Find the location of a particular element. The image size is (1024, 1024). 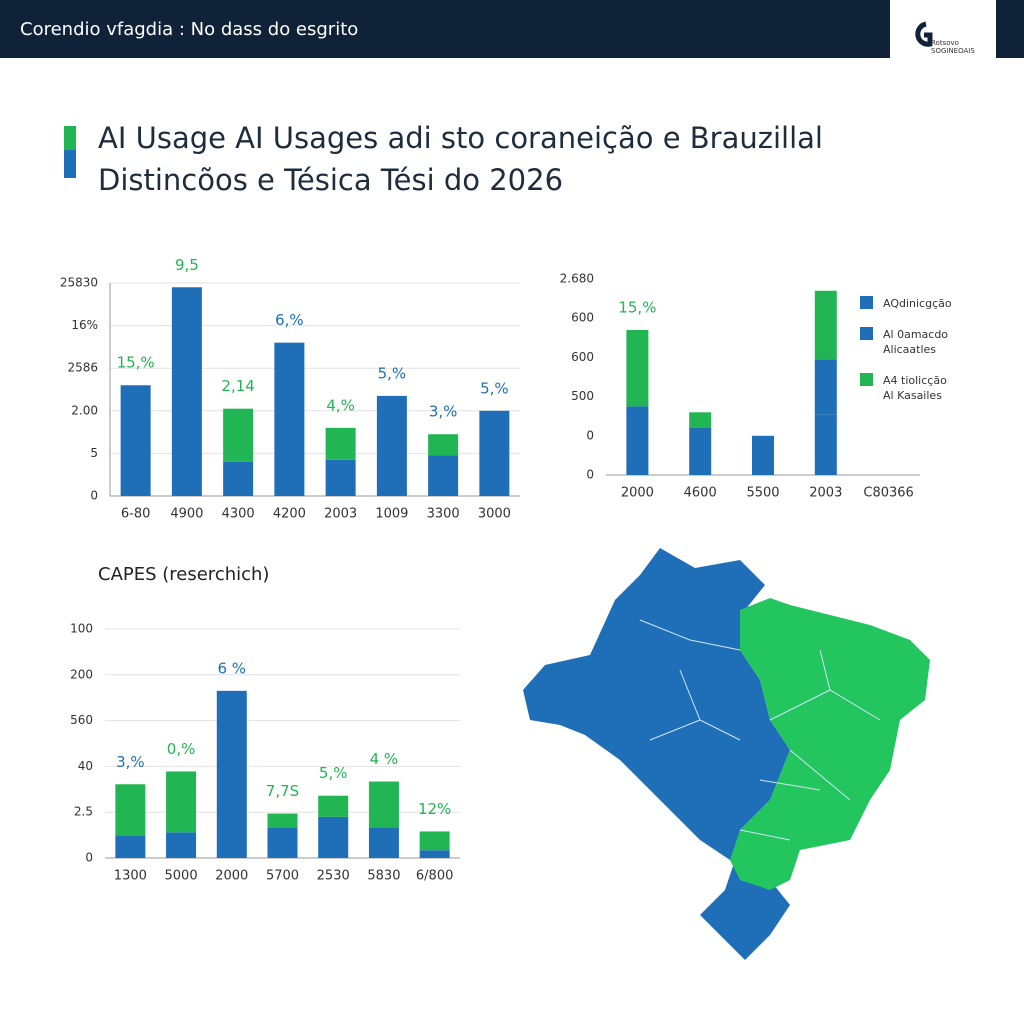

header-bar is located at coordinates (512, 29).